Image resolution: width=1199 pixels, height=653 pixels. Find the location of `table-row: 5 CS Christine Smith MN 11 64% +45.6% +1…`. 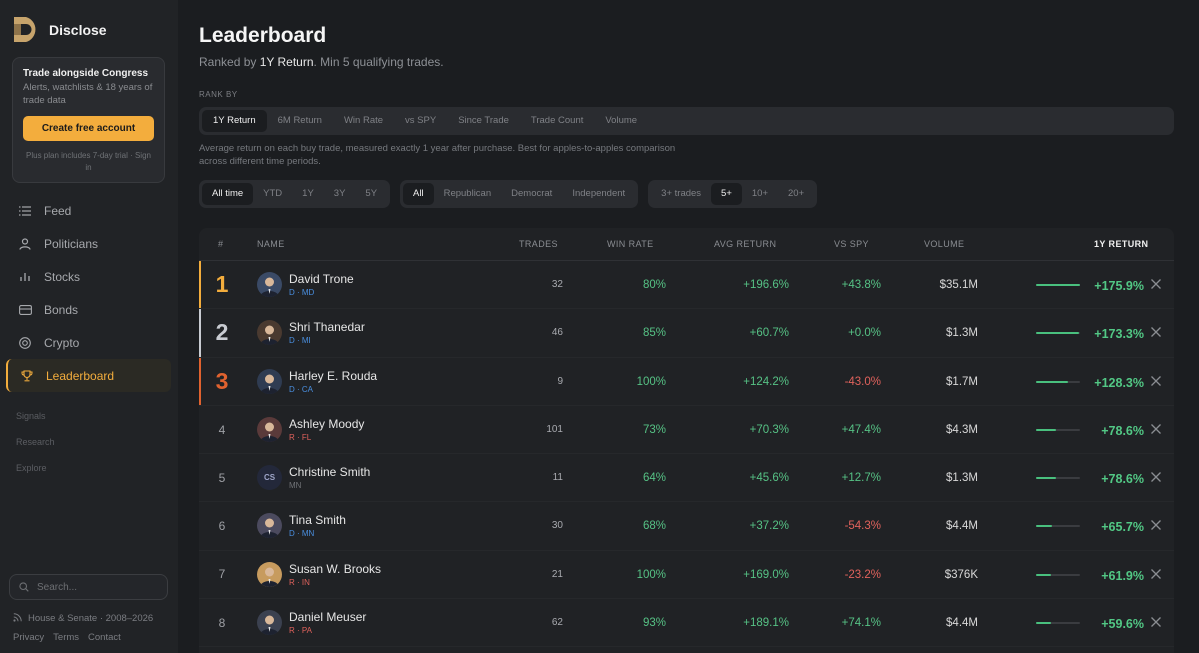

table-row: 5 CS Christine Smith MN 11 64% +45.6% +1… is located at coordinates (686, 478).